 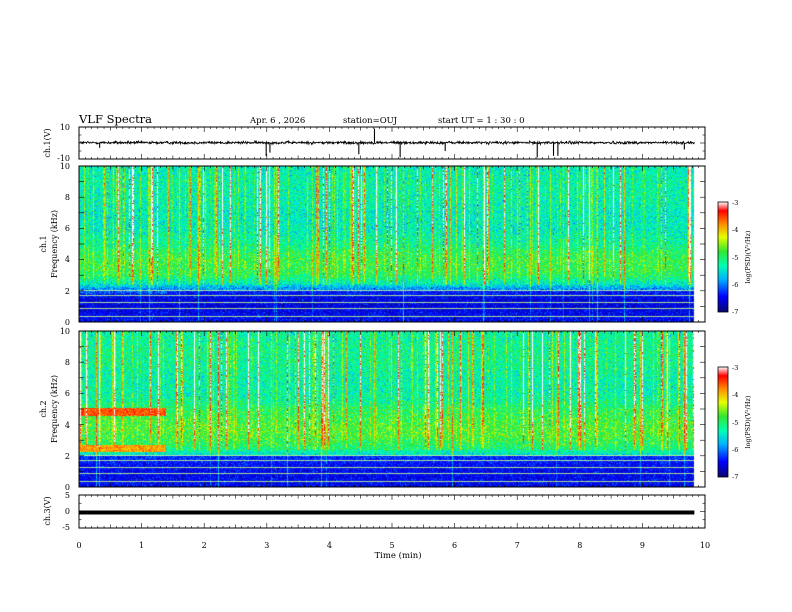 What do you see at coordinates (579, 545) in the screenshot?
I see `xtick-8: 8` at bounding box center [579, 545].